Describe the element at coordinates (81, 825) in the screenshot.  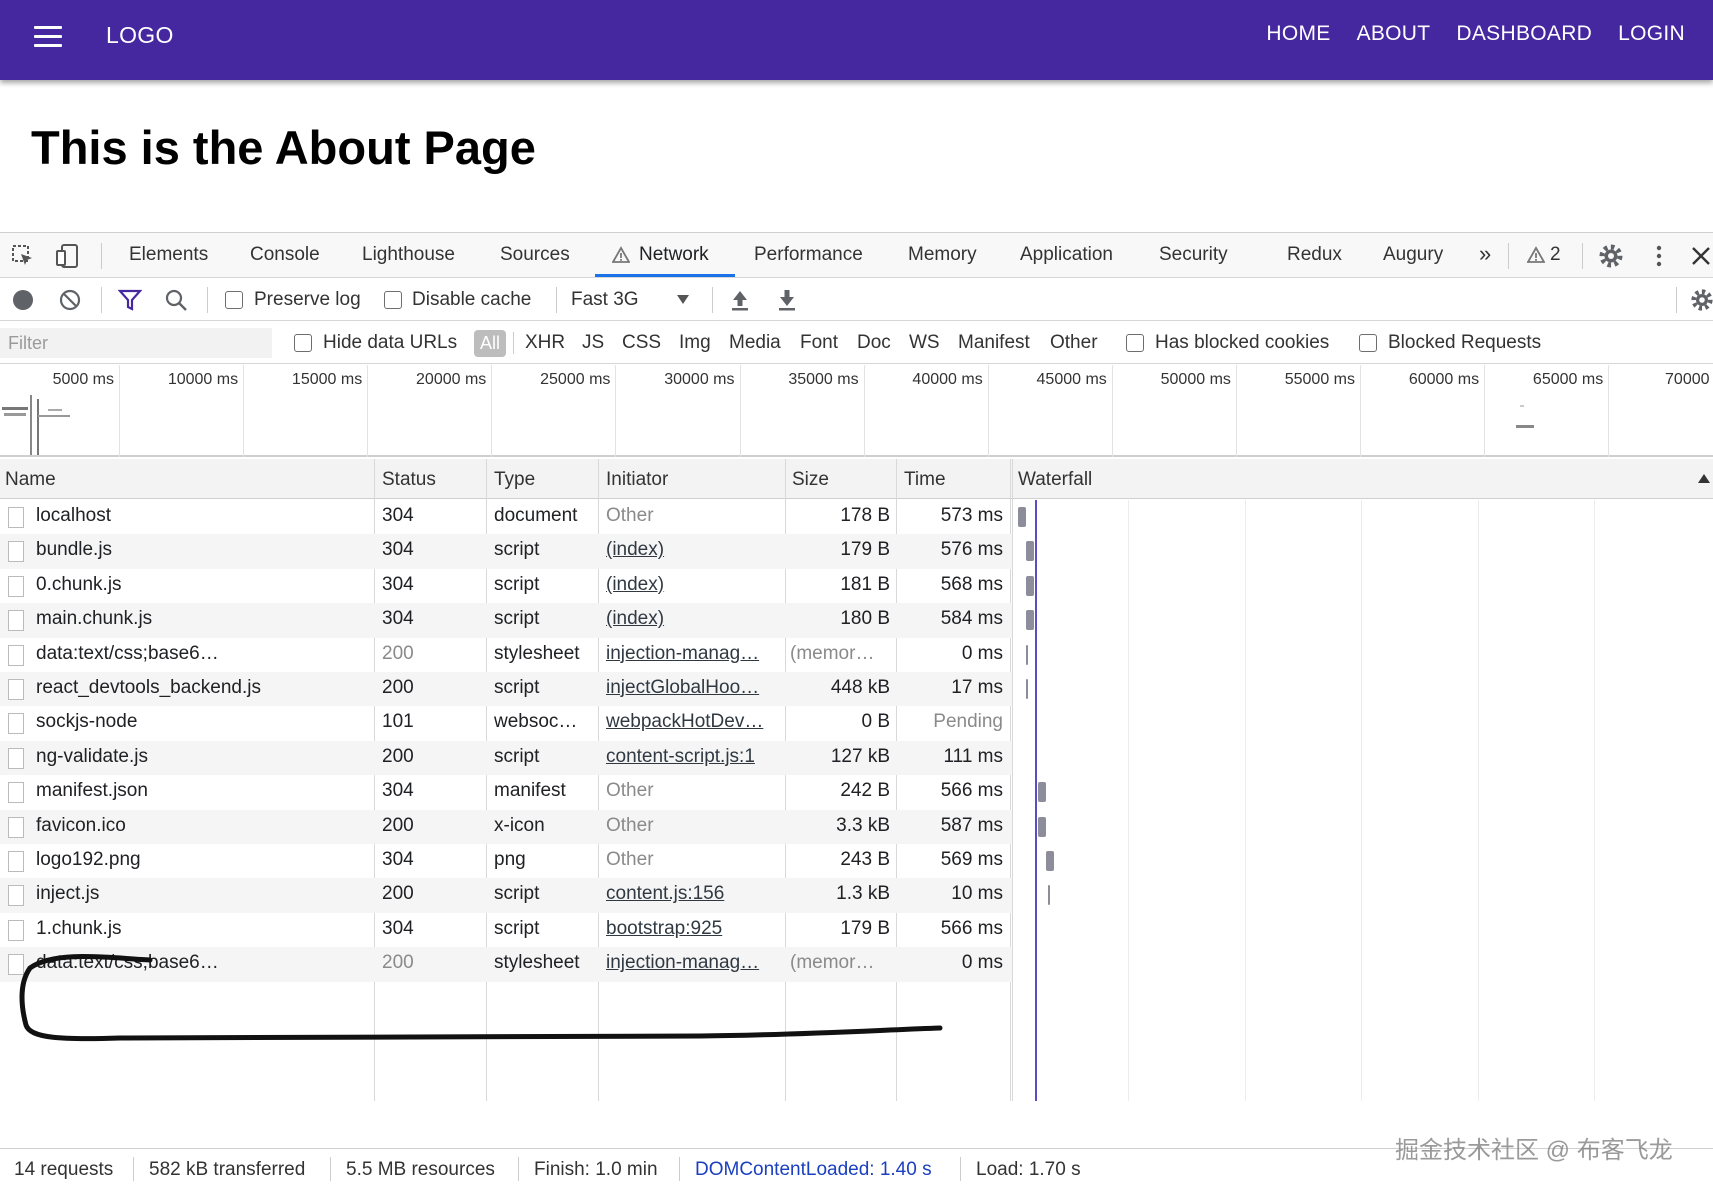
I see `request-name: favicon.ico` at that location.